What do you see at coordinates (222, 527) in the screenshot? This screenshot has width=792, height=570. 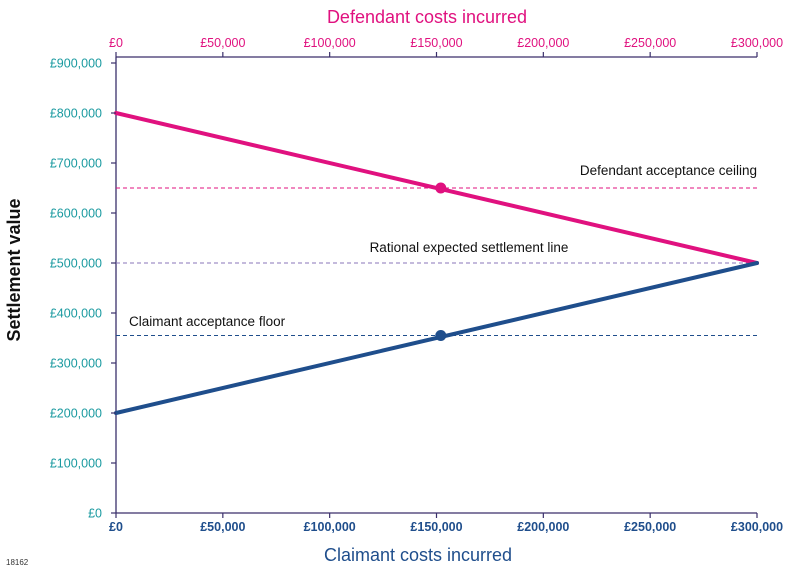 I see `x-tick-label: £50,000` at bounding box center [222, 527].